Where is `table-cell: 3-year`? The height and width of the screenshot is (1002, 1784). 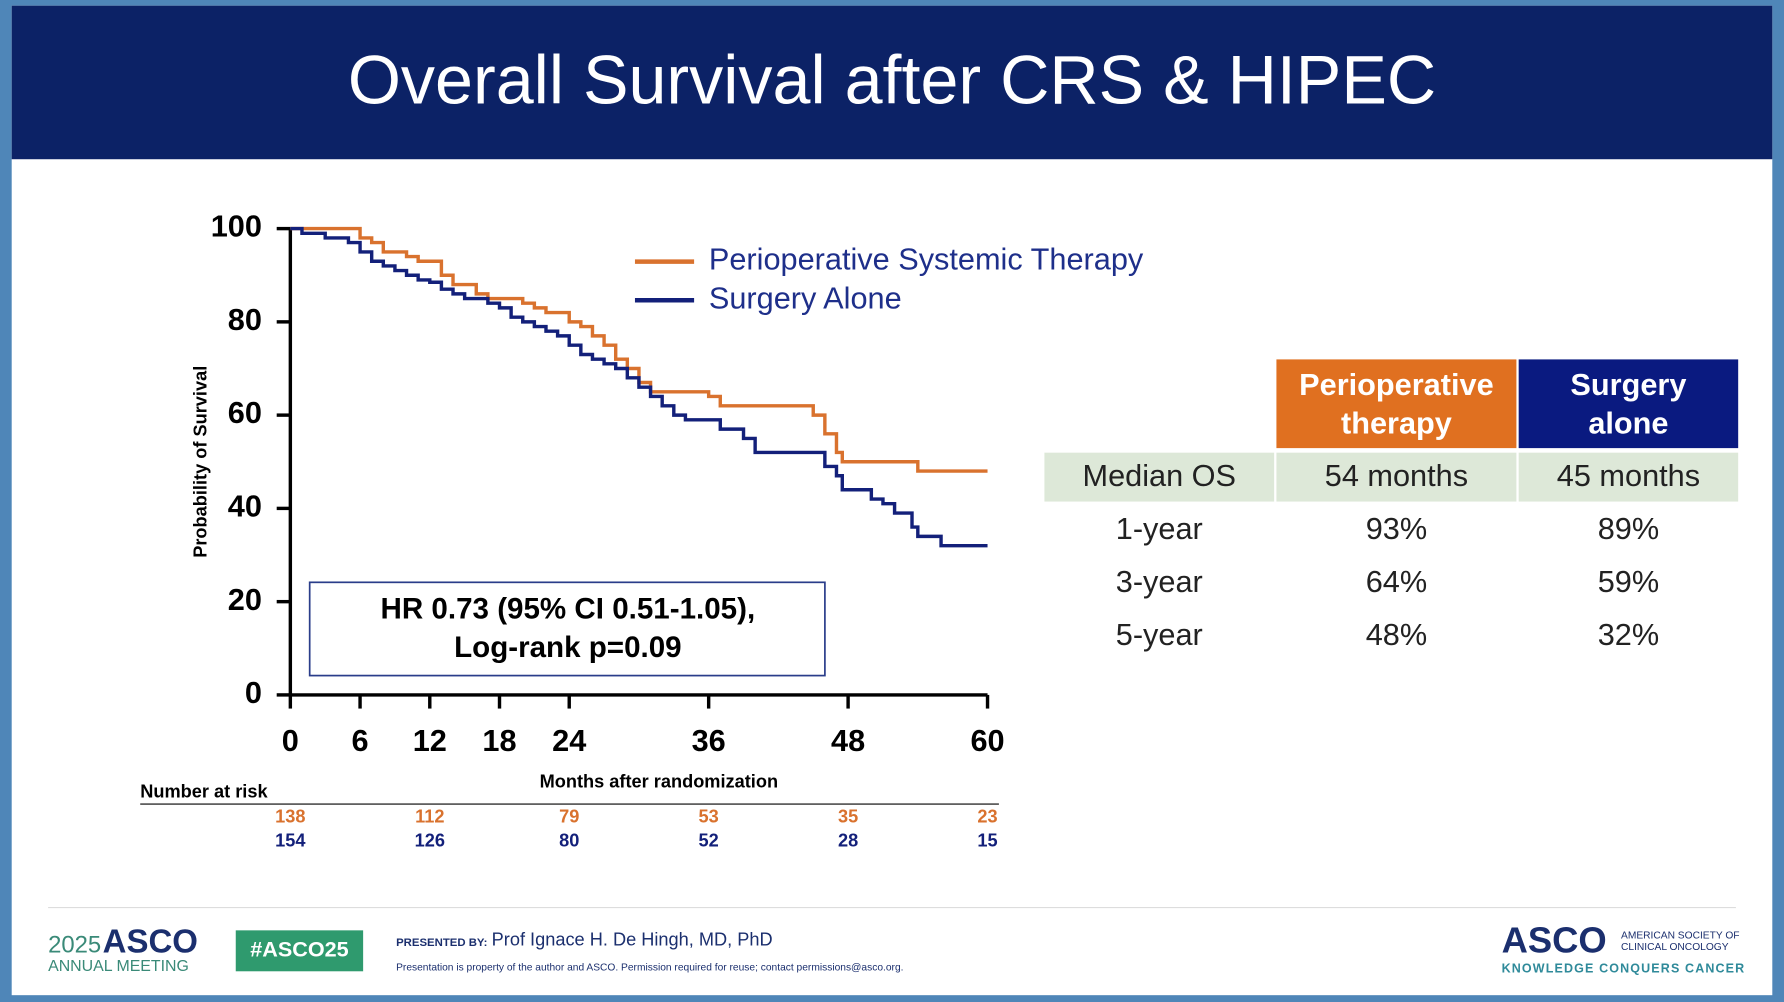 table-cell: 3-year is located at coordinates (1159, 581).